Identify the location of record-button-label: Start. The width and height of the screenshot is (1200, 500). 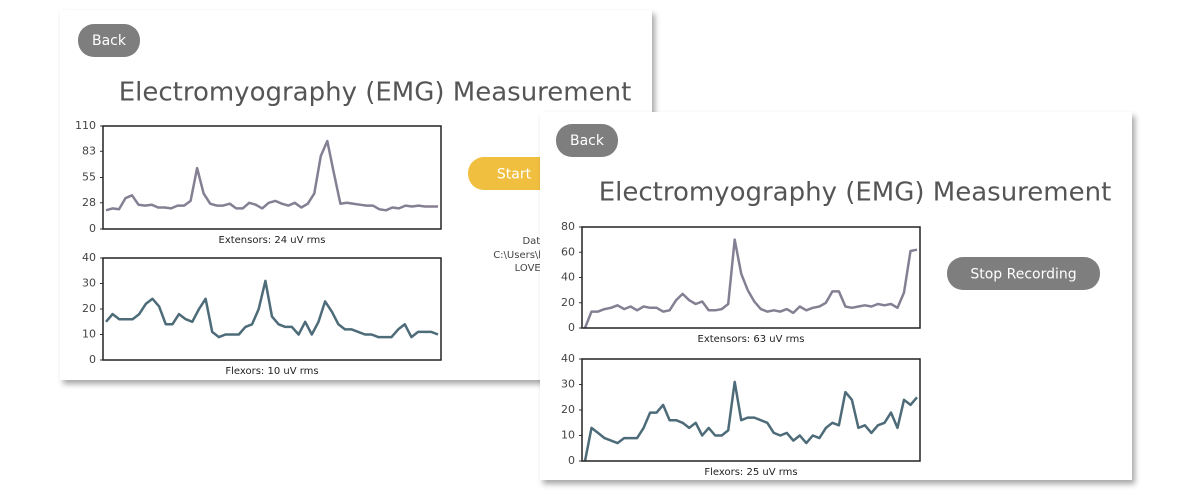
(514, 175).